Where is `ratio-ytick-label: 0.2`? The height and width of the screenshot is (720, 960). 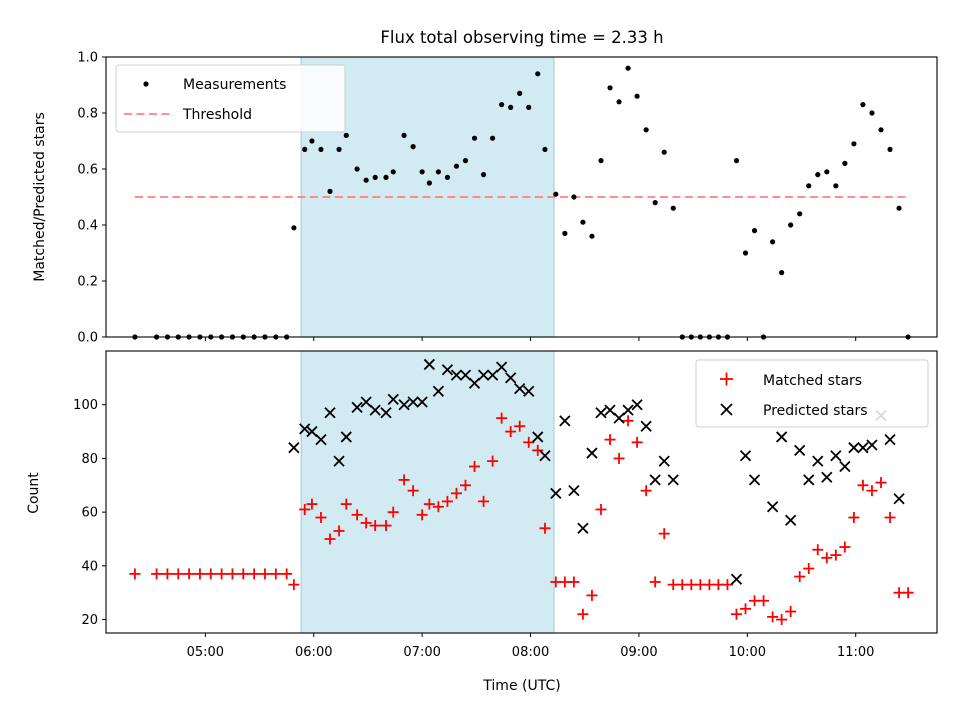 ratio-ytick-label: 0.2 is located at coordinates (87, 282).